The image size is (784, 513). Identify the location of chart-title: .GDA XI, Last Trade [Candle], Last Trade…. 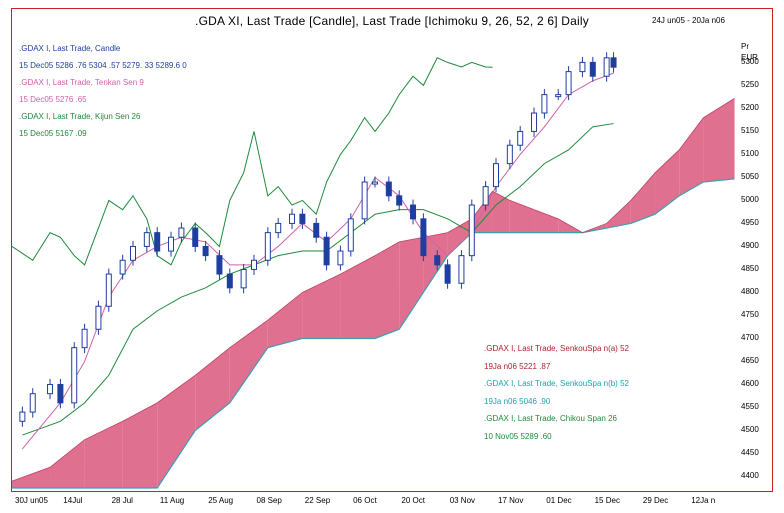
(392, 21).